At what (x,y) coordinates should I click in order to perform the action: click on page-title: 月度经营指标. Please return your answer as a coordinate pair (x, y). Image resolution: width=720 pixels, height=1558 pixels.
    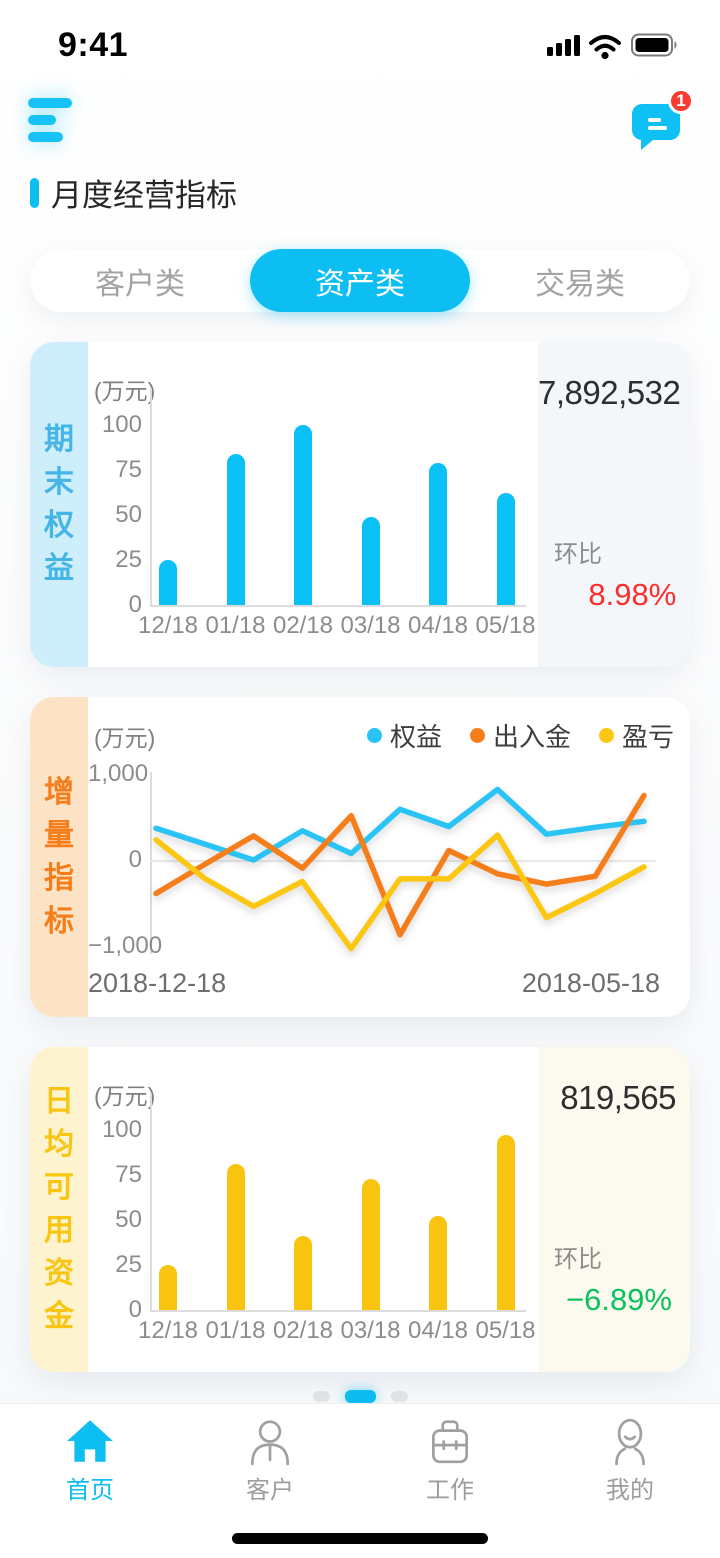
    Looking at the image, I should click on (144, 195).